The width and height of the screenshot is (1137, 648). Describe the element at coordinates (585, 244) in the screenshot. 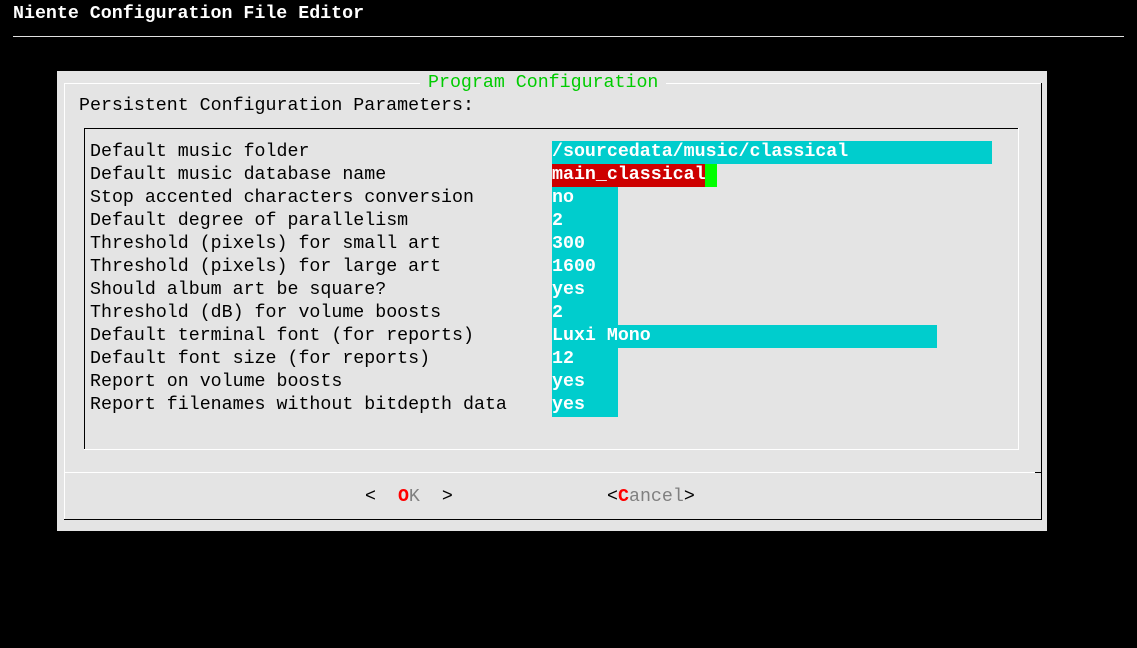

I see `field-input: 300` at that location.